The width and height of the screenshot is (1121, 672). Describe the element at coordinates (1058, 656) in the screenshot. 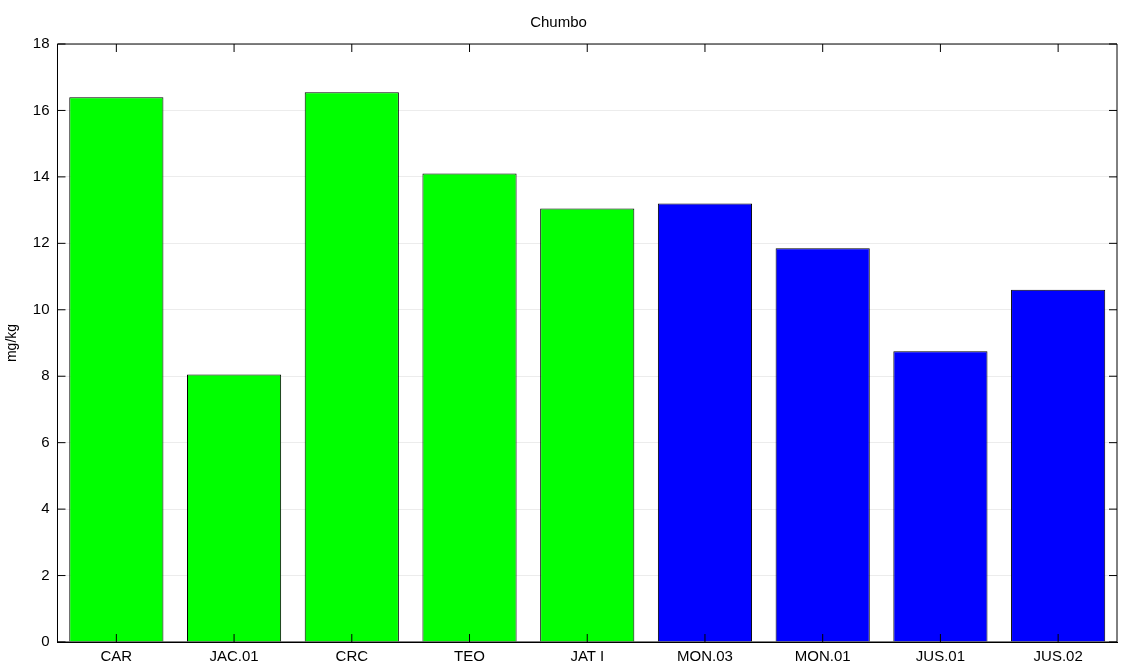

I see `x-tick-label: JUS.02` at that location.